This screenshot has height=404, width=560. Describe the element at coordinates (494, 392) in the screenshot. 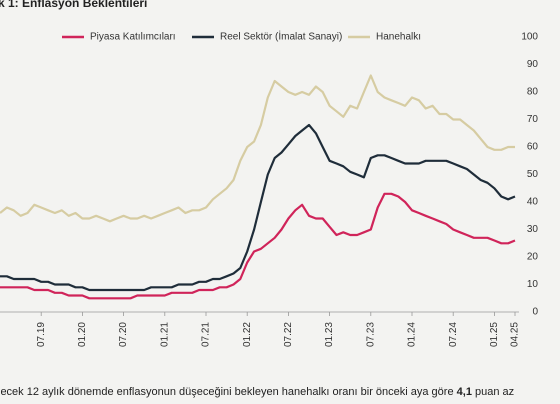

I see `caption-text: puan az` at that location.